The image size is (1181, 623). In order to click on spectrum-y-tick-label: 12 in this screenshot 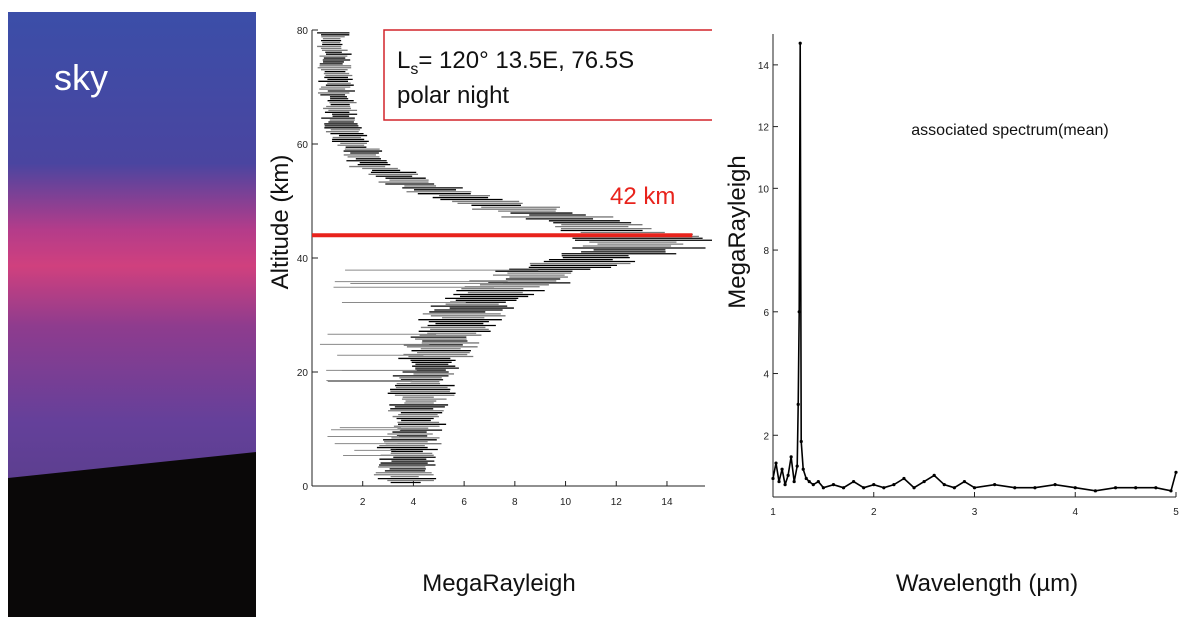, I will do `click(764, 128)`.